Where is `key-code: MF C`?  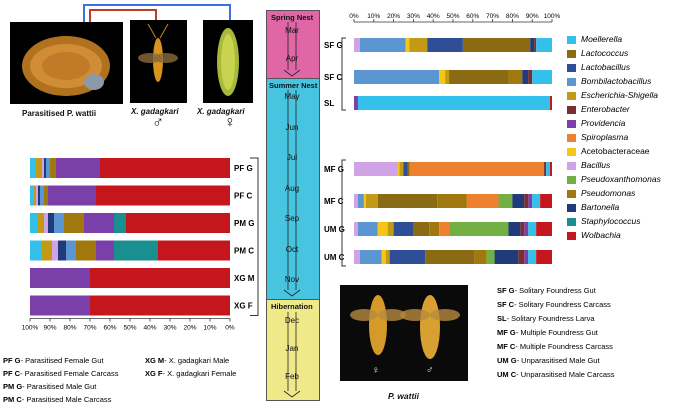 key-code: MF C is located at coordinates (506, 346).